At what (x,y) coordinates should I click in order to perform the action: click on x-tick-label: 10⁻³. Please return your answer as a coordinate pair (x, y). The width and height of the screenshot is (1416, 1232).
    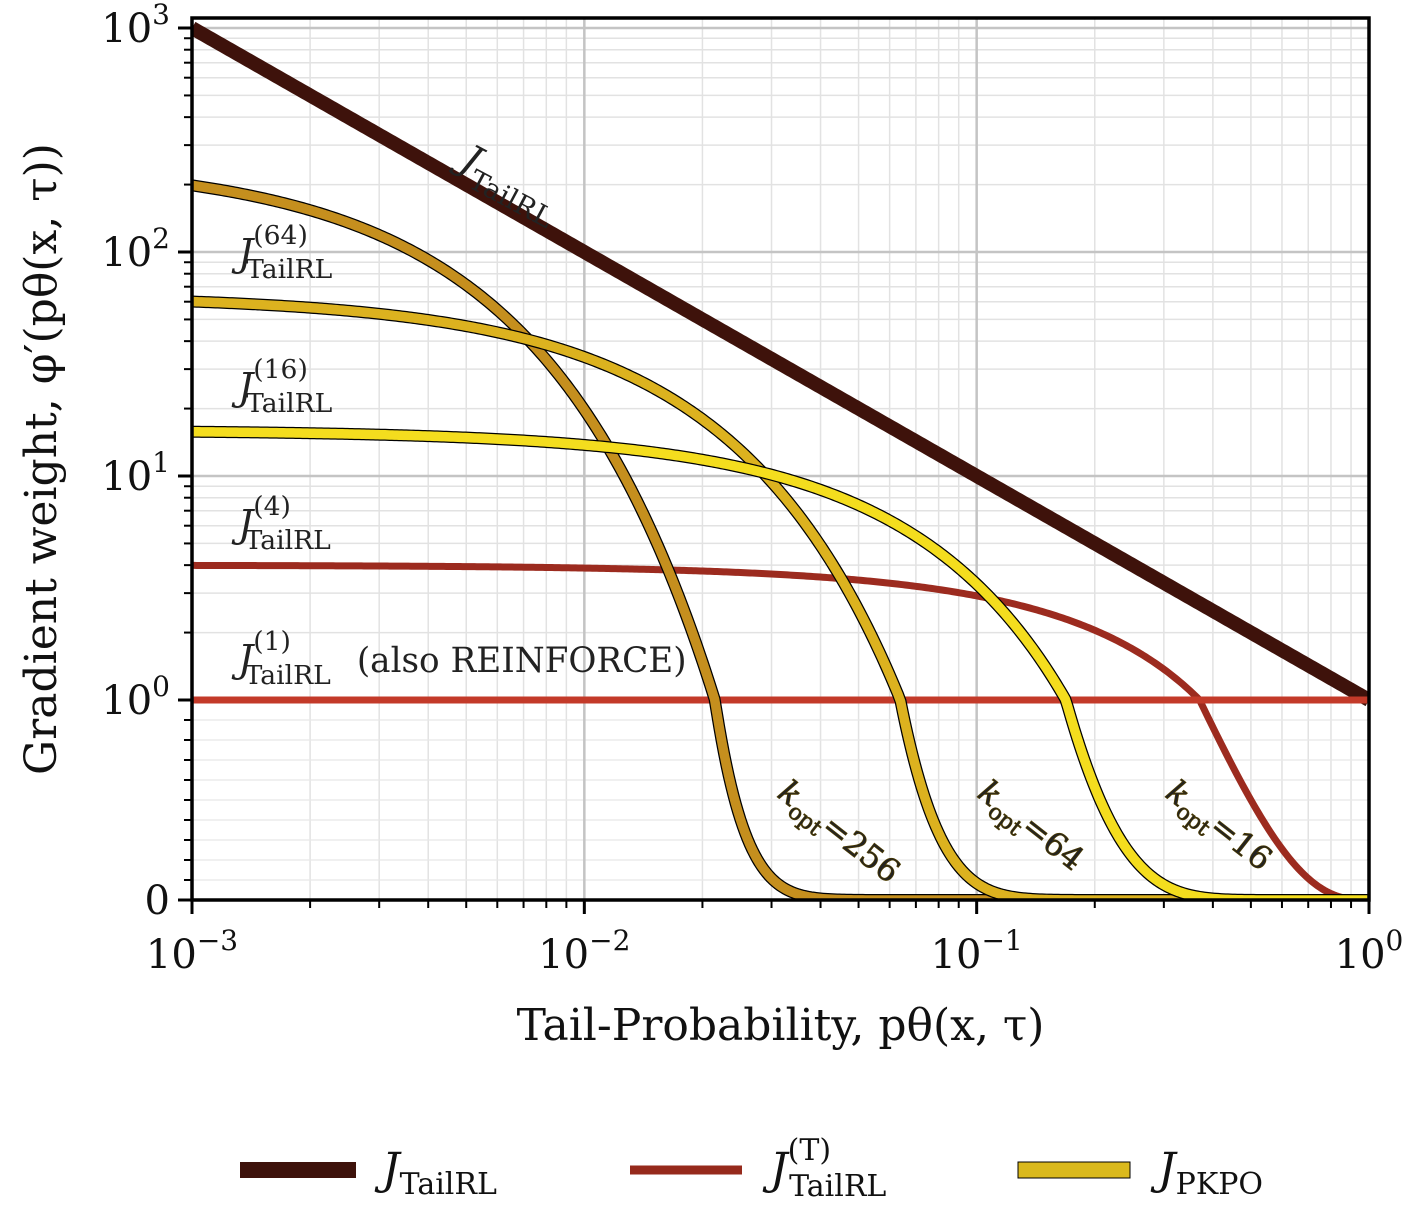
    Looking at the image, I should click on (192, 951).